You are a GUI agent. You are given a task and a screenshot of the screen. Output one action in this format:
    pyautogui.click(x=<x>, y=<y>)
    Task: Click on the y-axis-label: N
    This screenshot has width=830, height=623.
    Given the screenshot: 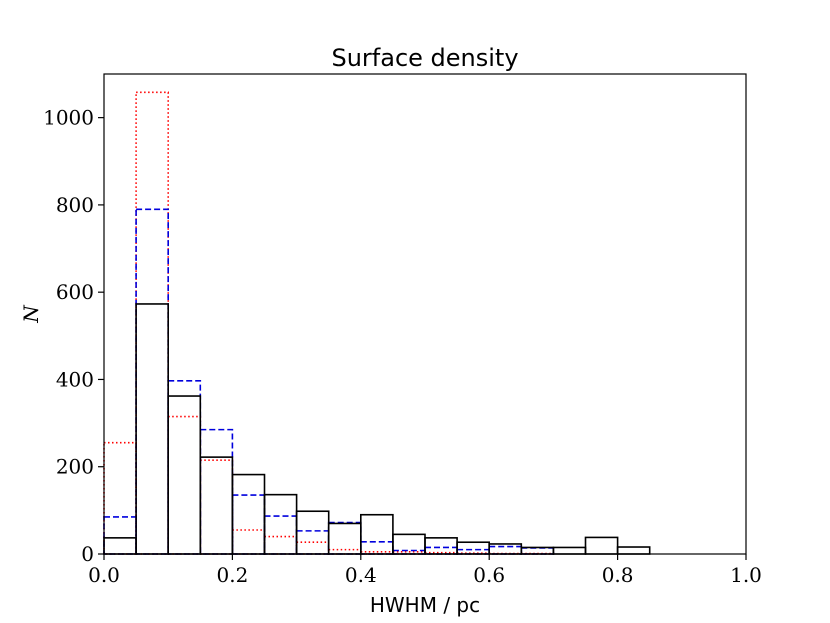 What is the action you would take?
    pyautogui.click(x=31, y=314)
    